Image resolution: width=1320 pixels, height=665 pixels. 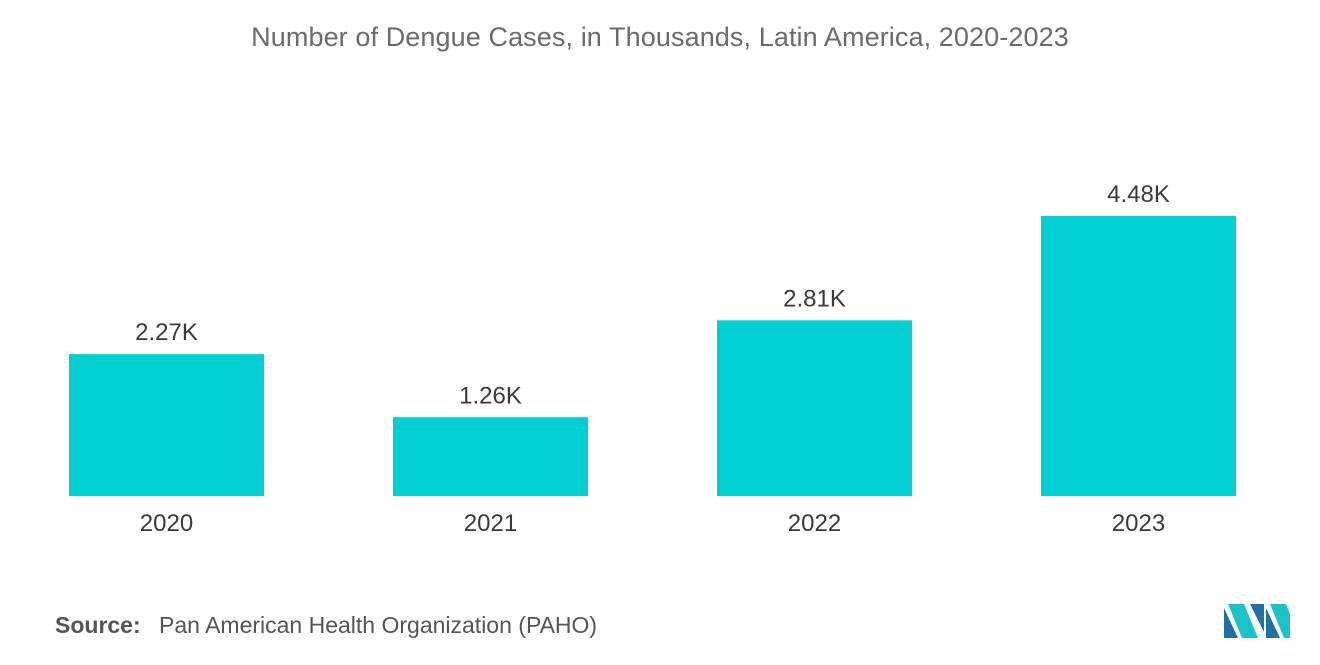 I want to click on bar-2022, so click(x=814, y=408).